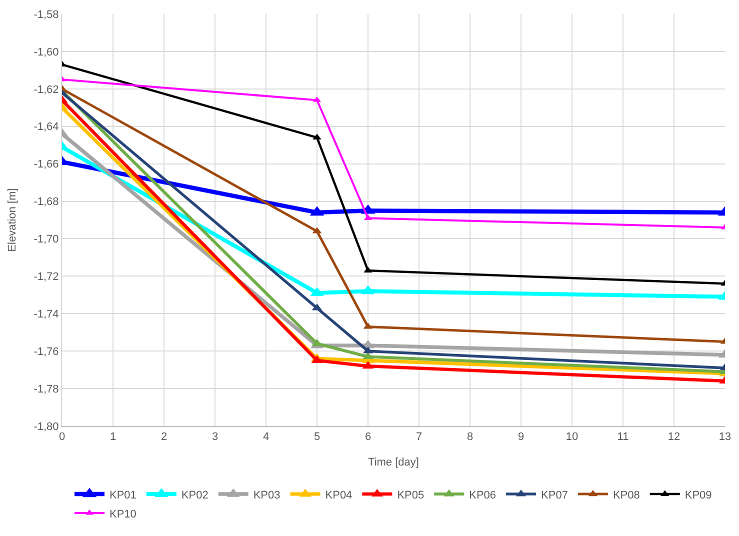  What do you see at coordinates (46, 202) in the screenshot?
I see `y-tick-label: -1,68` at bounding box center [46, 202].